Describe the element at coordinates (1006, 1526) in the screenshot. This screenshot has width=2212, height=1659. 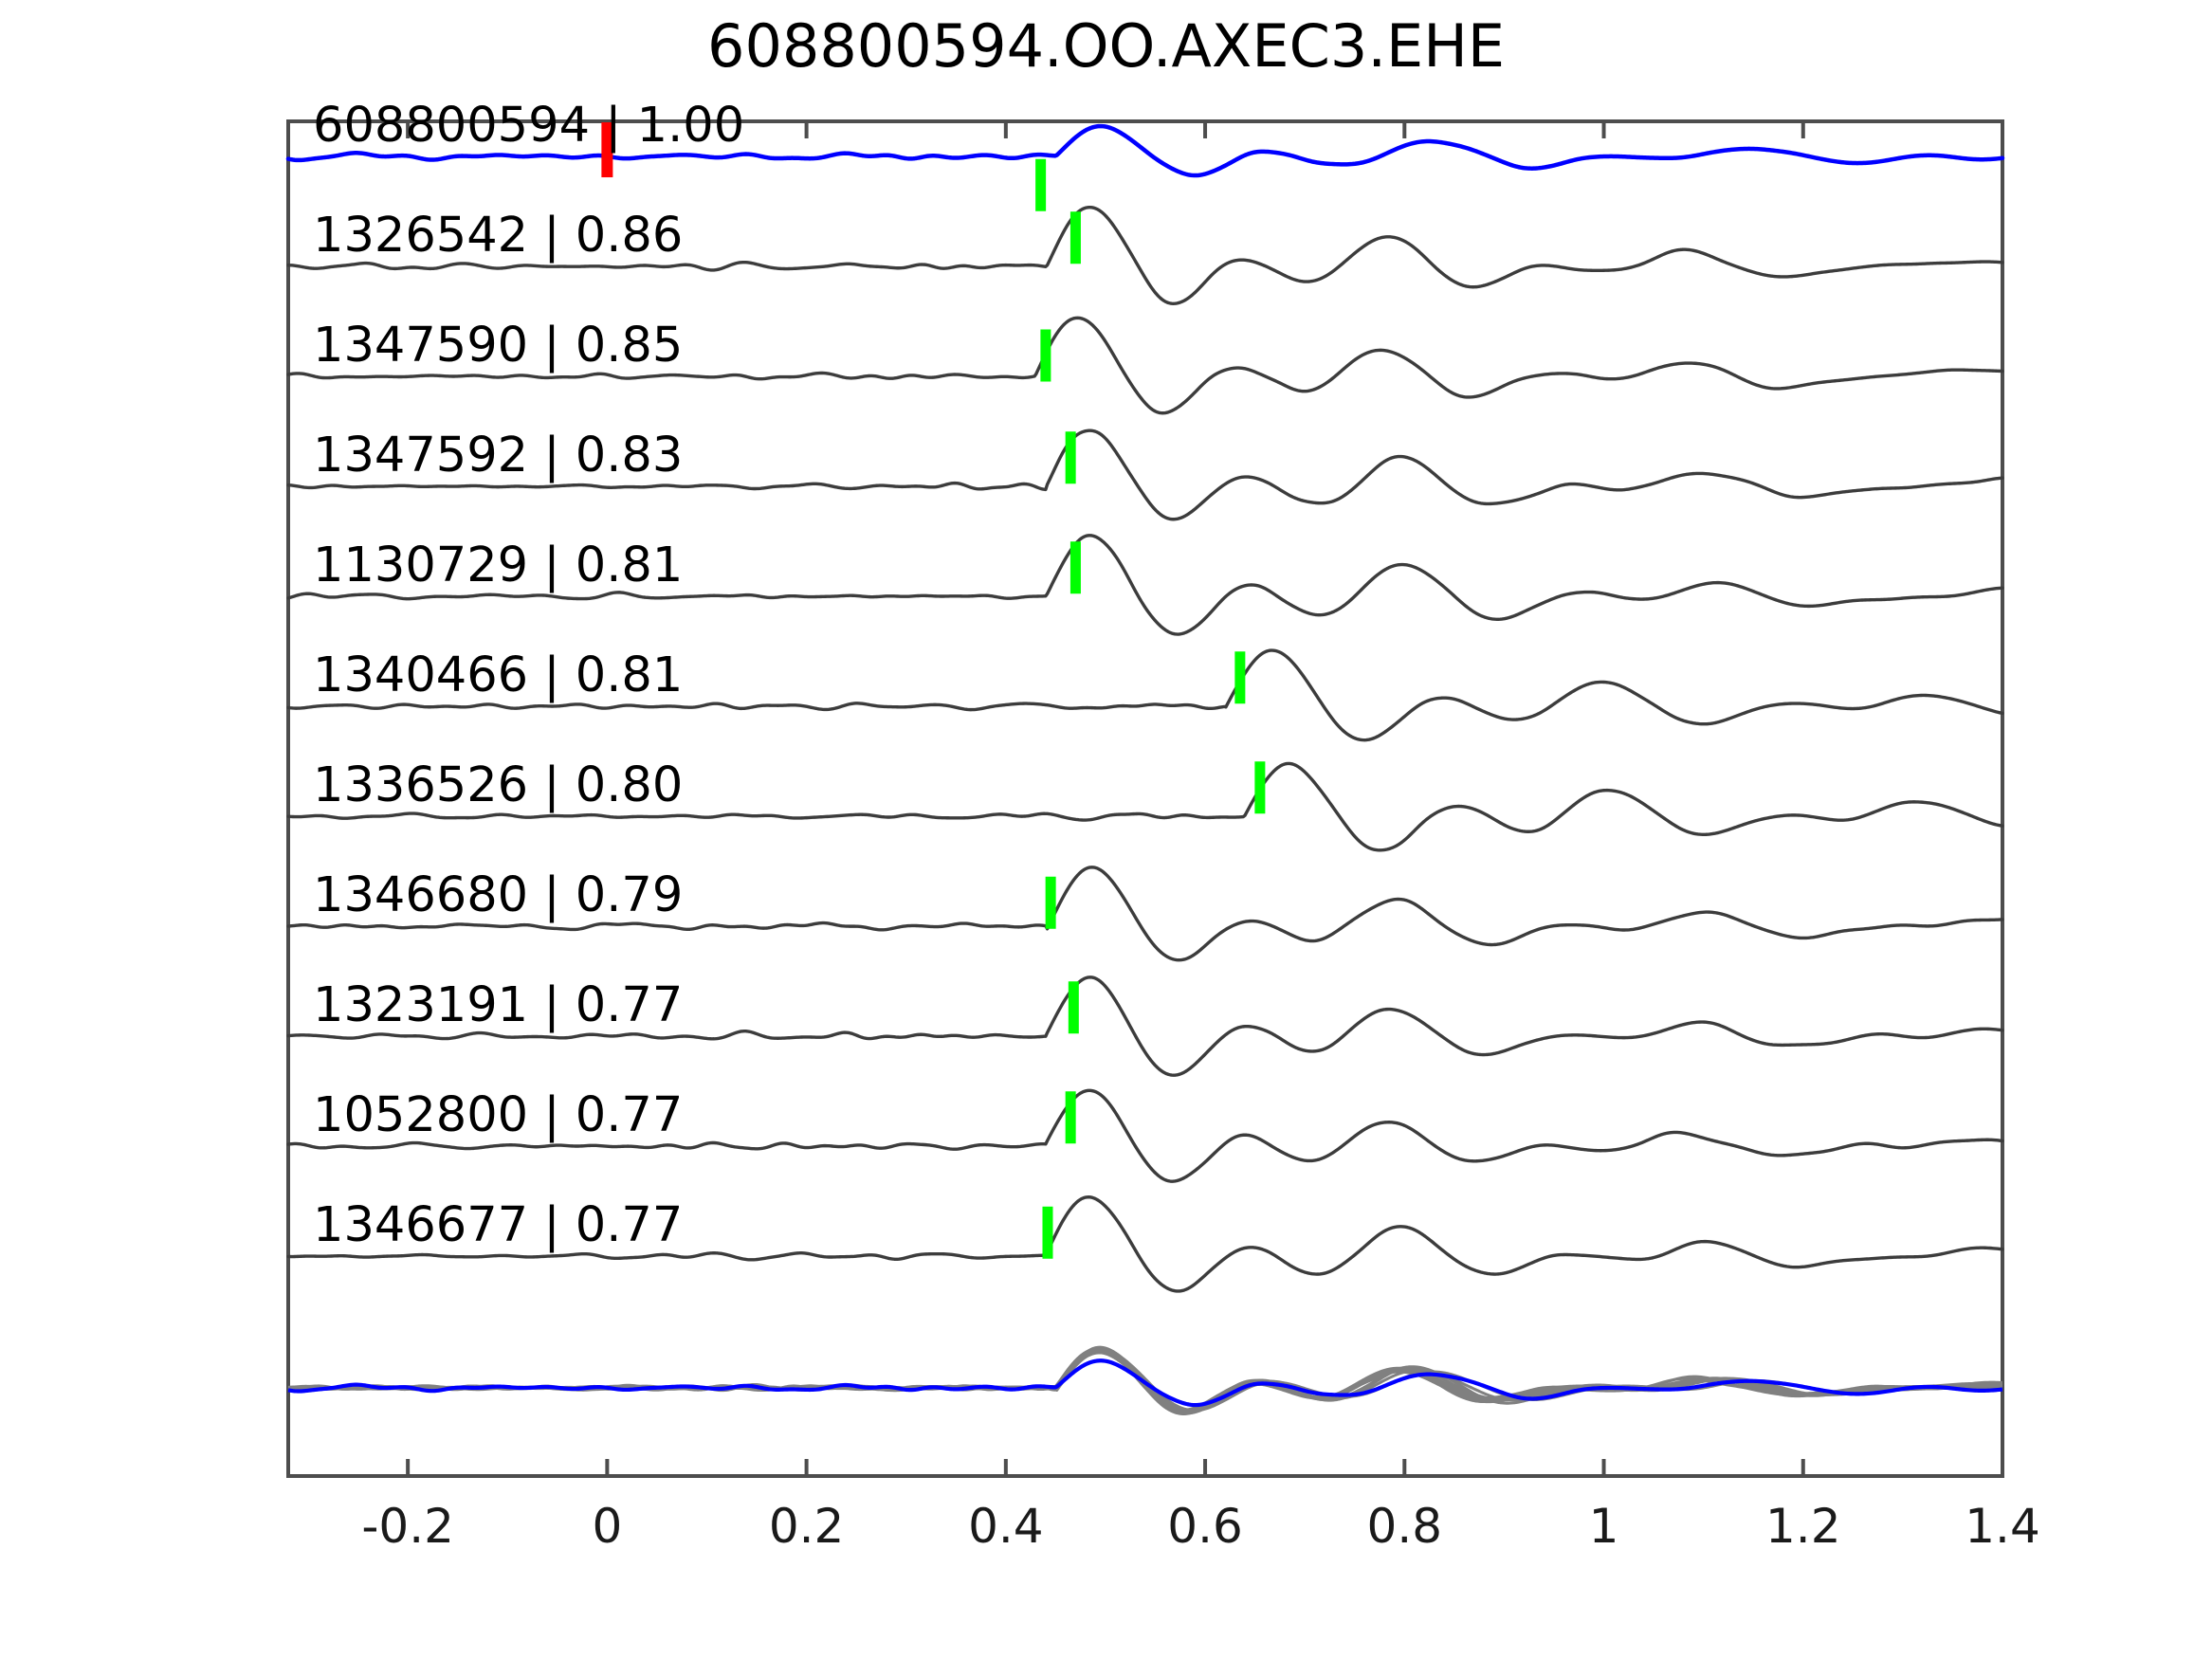
I see `x-tick-label: 0.4` at that location.